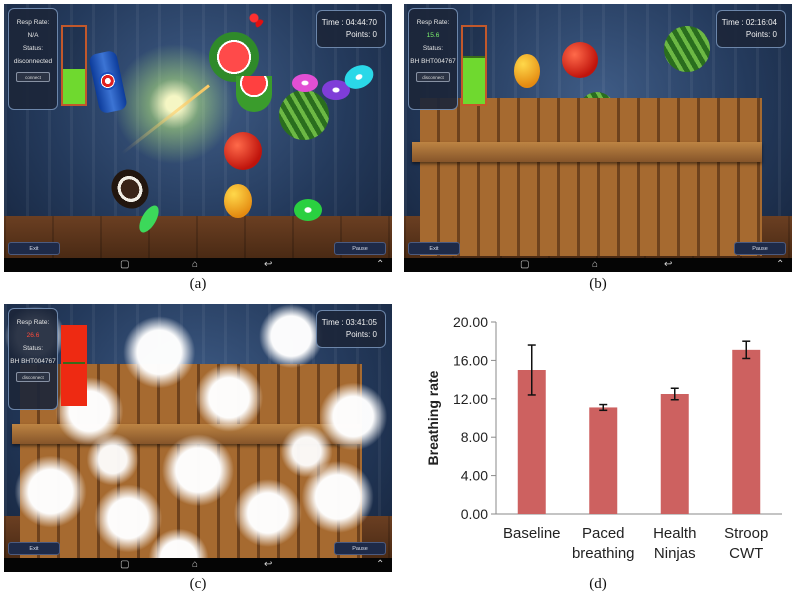 The image size is (800, 600). What do you see at coordinates (598, 284) in the screenshot?
I see `caption-b: (b)` at bounding box center [598, 284].